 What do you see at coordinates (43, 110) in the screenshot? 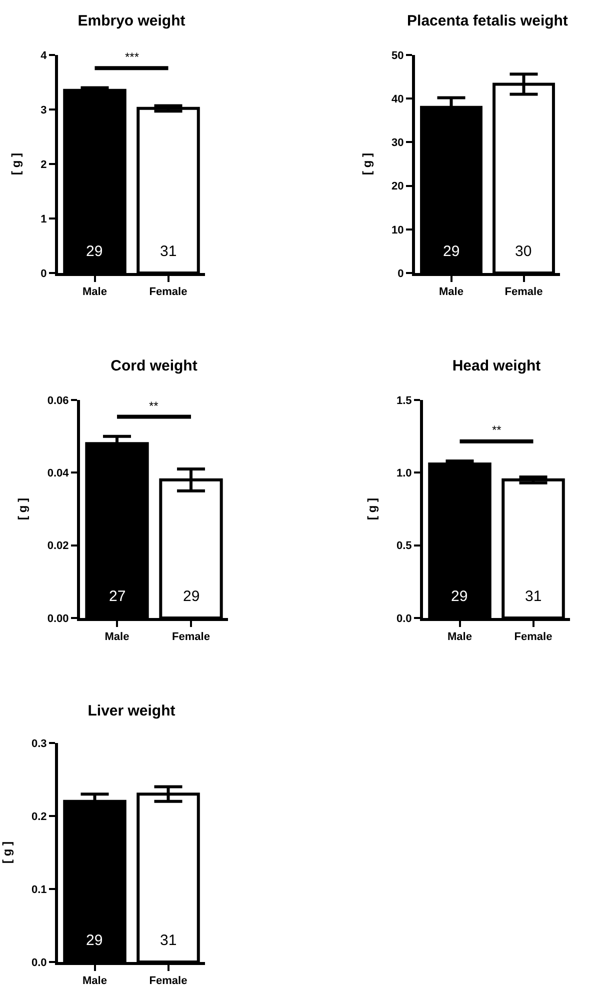
I see `y-tick-label: 3` at bounding box center [43, 110].